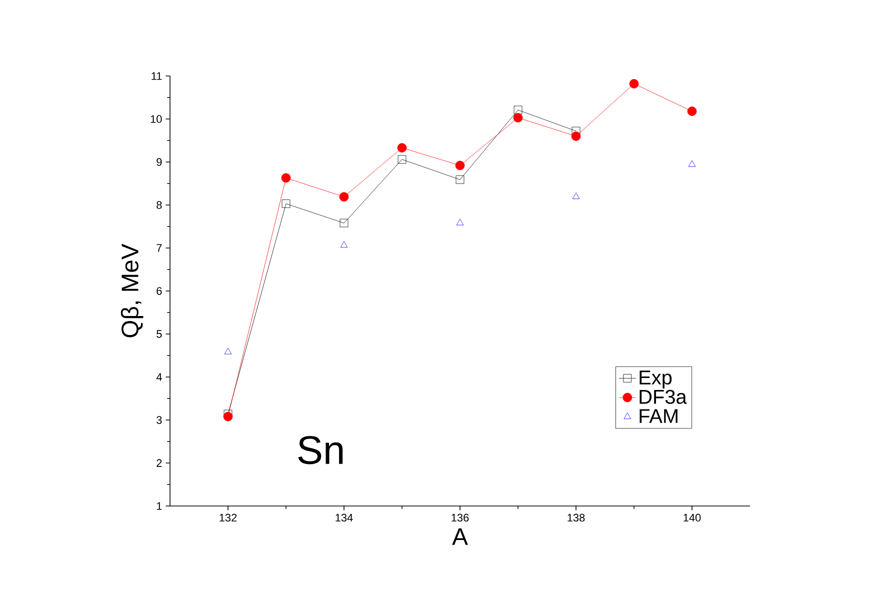 This screenshot has width=869, height=602. What do you see at coordinates (159, 162) in the screenshot?
I see `y-tick-label: 9` at bounding box center [159, 162].